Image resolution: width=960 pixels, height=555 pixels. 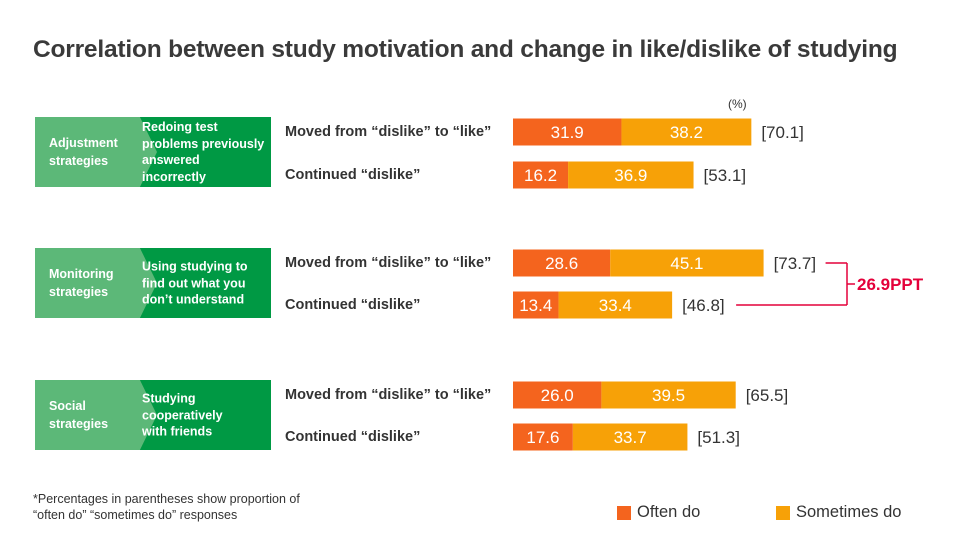 I want to click on group-name-line1: Monitoring, so click(x=81, y=274).